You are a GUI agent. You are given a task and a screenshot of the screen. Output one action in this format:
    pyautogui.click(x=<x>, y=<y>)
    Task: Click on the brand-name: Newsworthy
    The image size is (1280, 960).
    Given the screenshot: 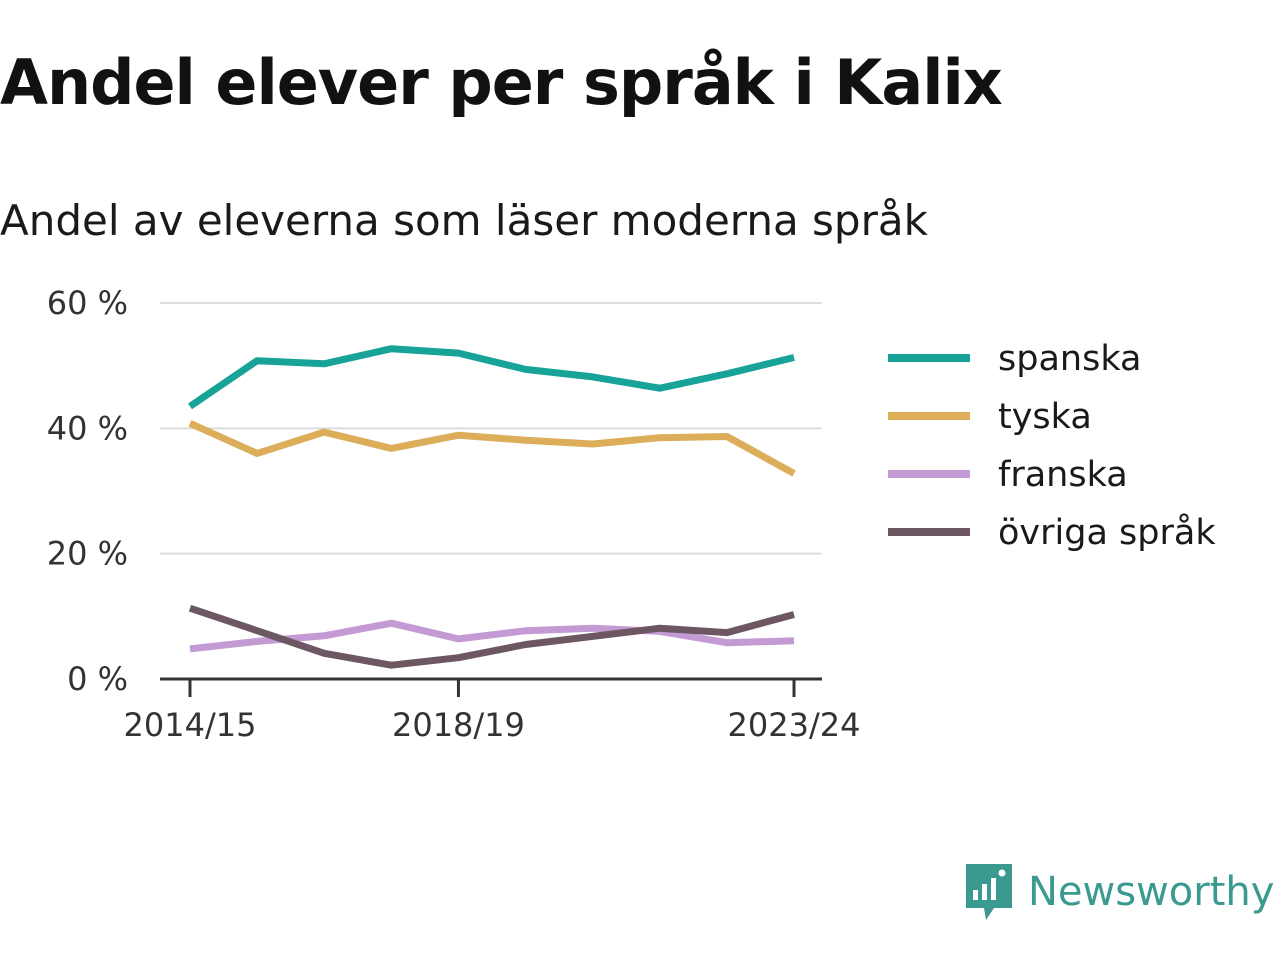 What is the action you would take?
    pyautogui.click(x=1151, y=892)
    